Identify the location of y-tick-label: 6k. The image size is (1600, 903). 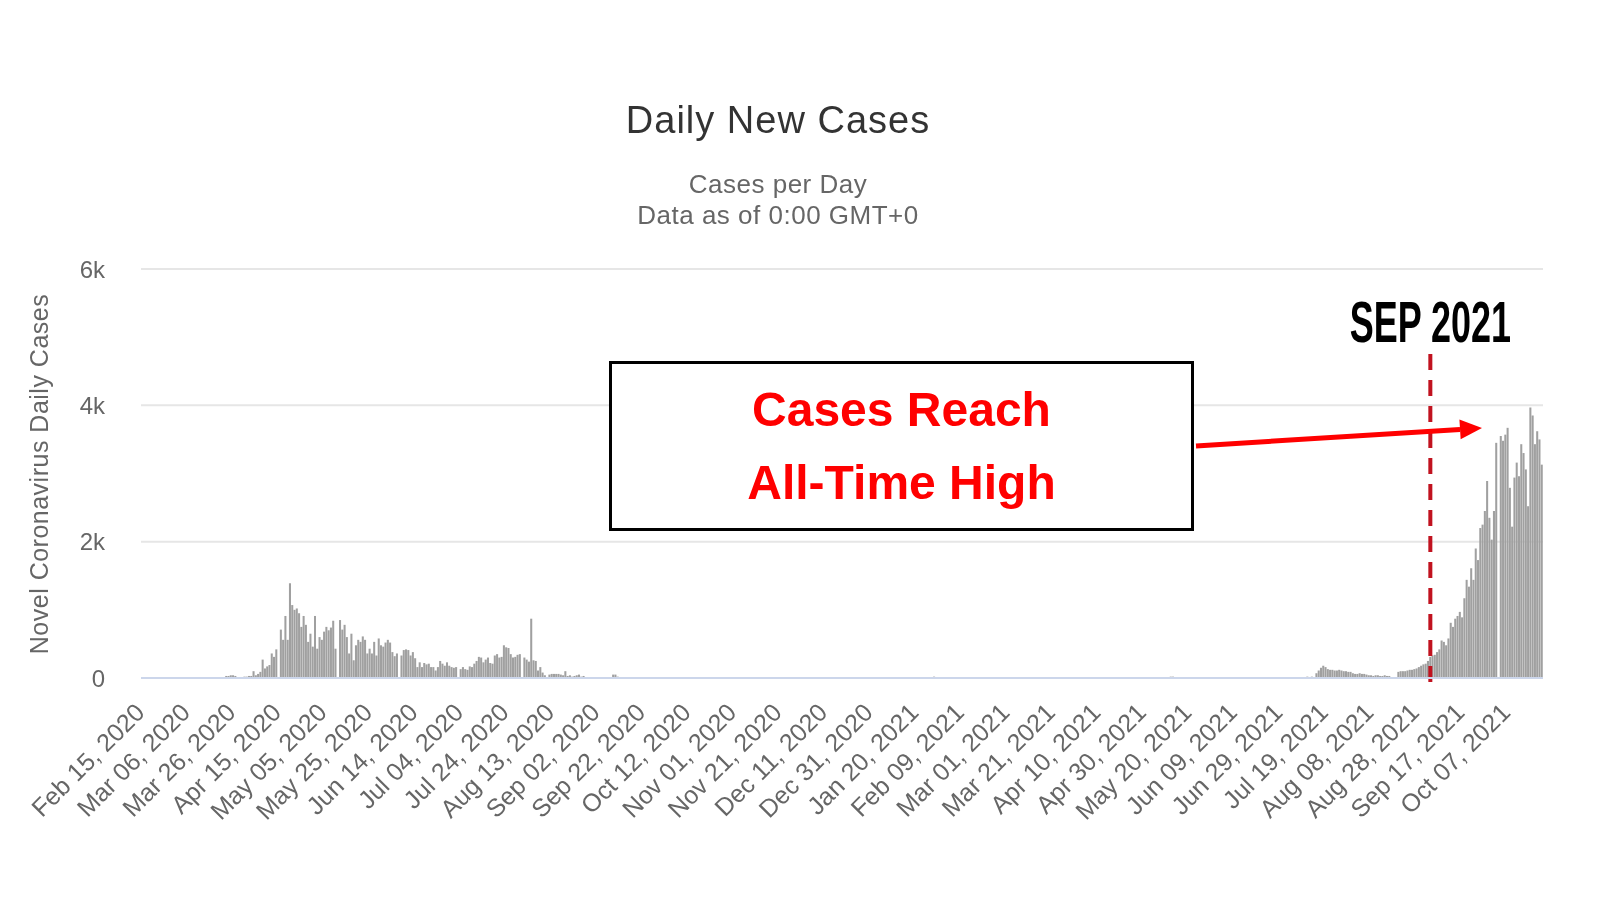
(92, 269).